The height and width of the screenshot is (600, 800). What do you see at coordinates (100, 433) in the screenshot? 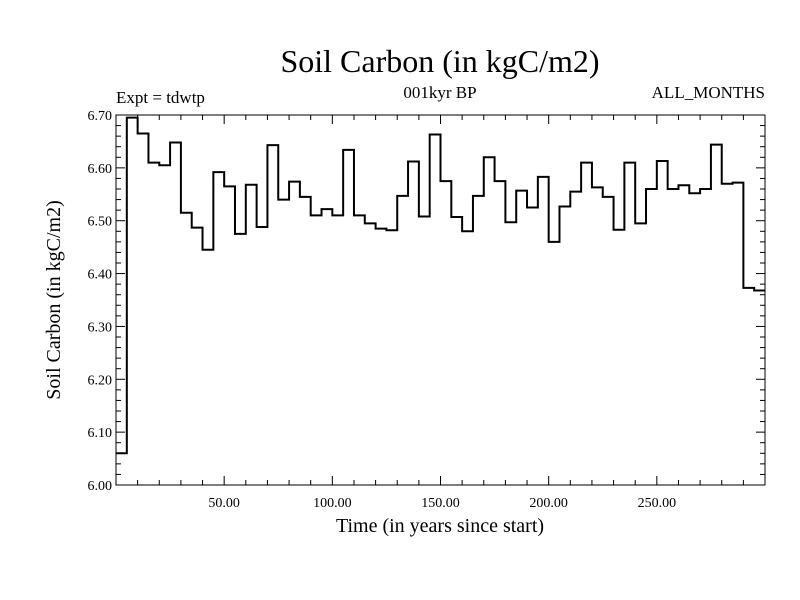
I see `y-tick-label: 6.10` at bounding box center [100, 433].